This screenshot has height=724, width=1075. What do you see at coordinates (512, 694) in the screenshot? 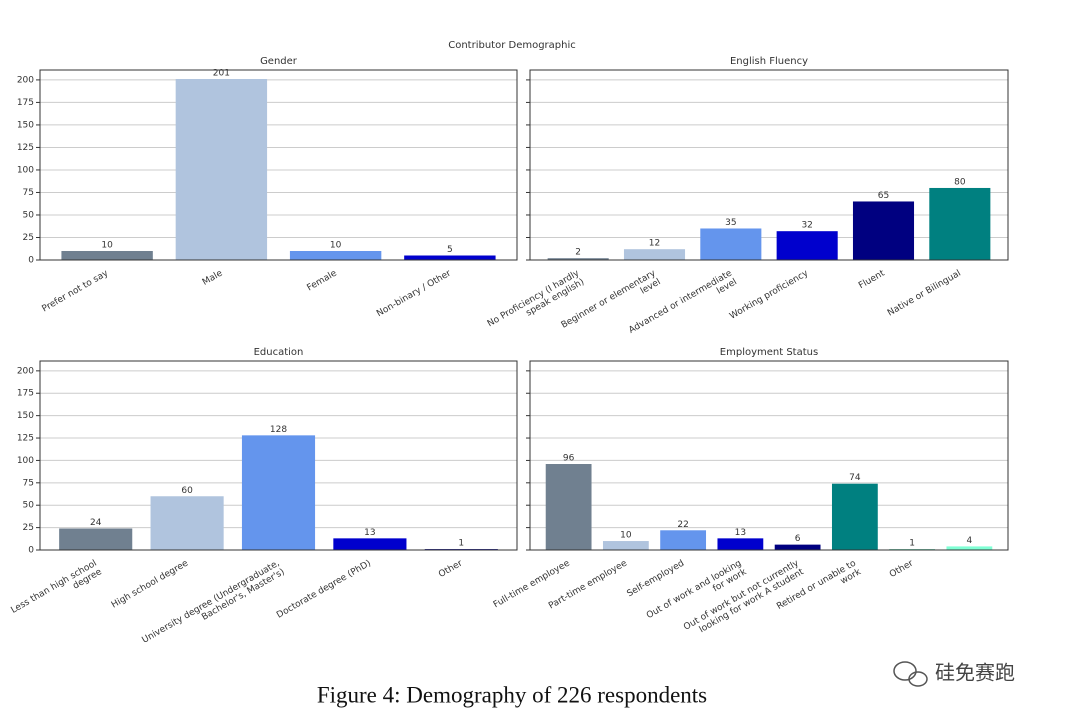
I see `caption: Figure 4: Demography of 226 respondents` at bounding box center [512, 694].